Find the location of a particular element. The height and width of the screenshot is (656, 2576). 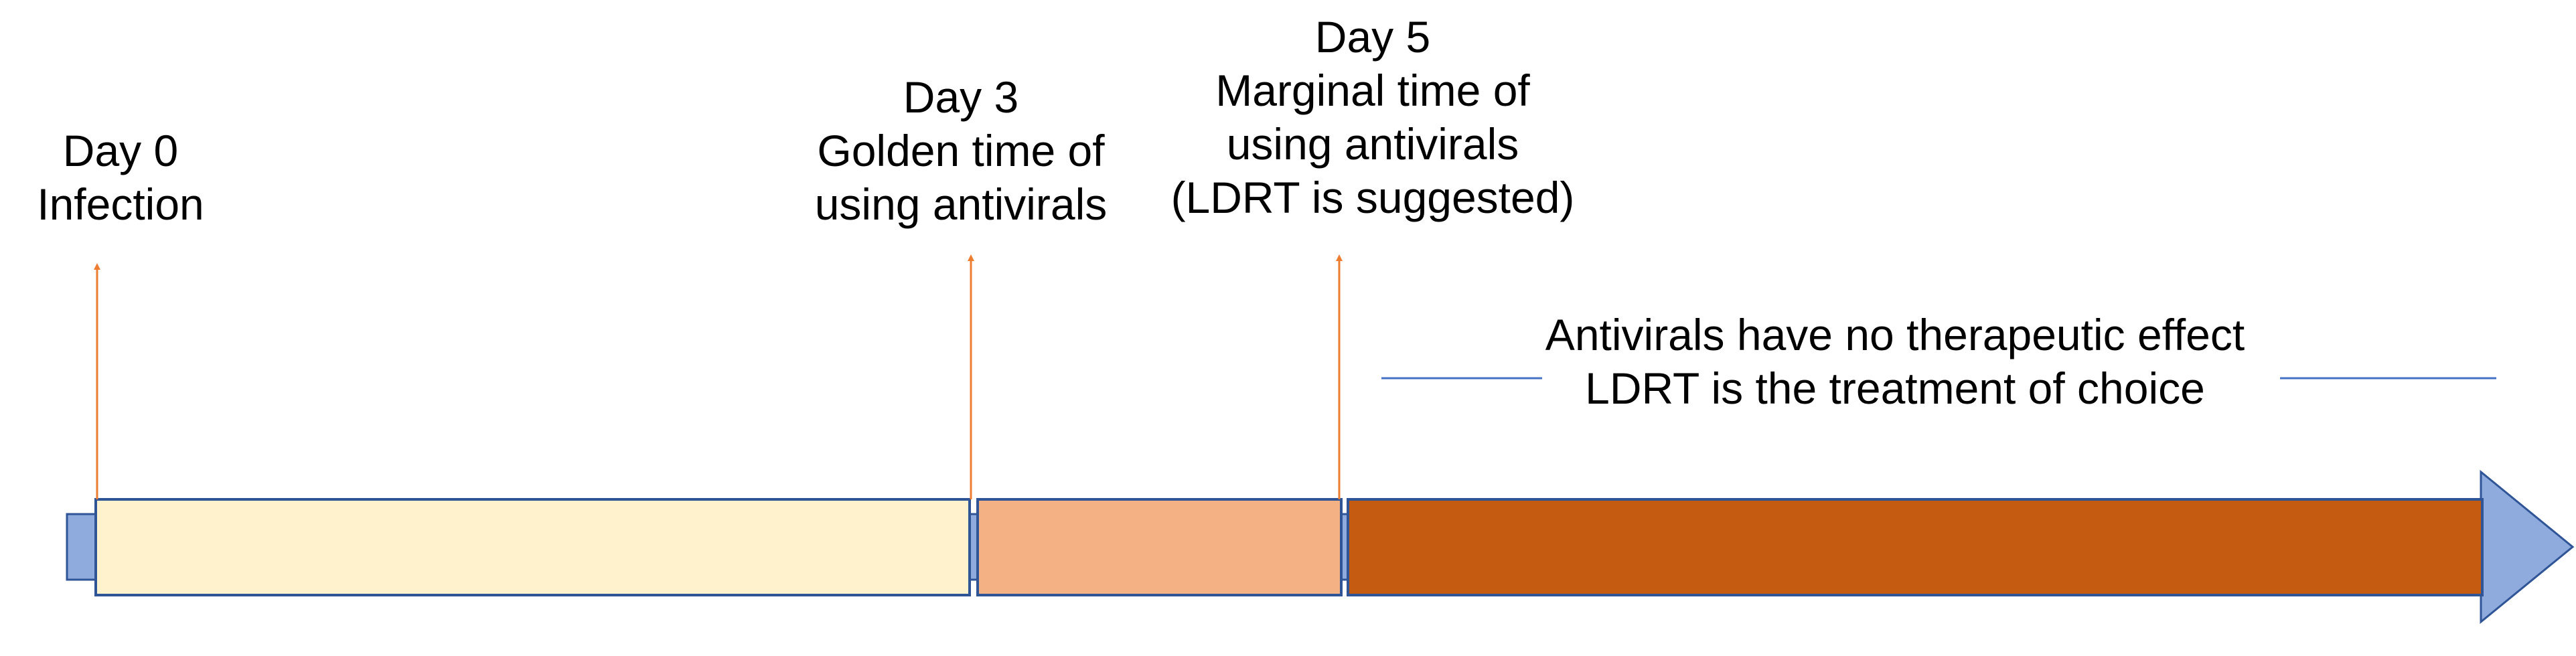

marker-text: Golden time of is located at coordinates (961, 151).